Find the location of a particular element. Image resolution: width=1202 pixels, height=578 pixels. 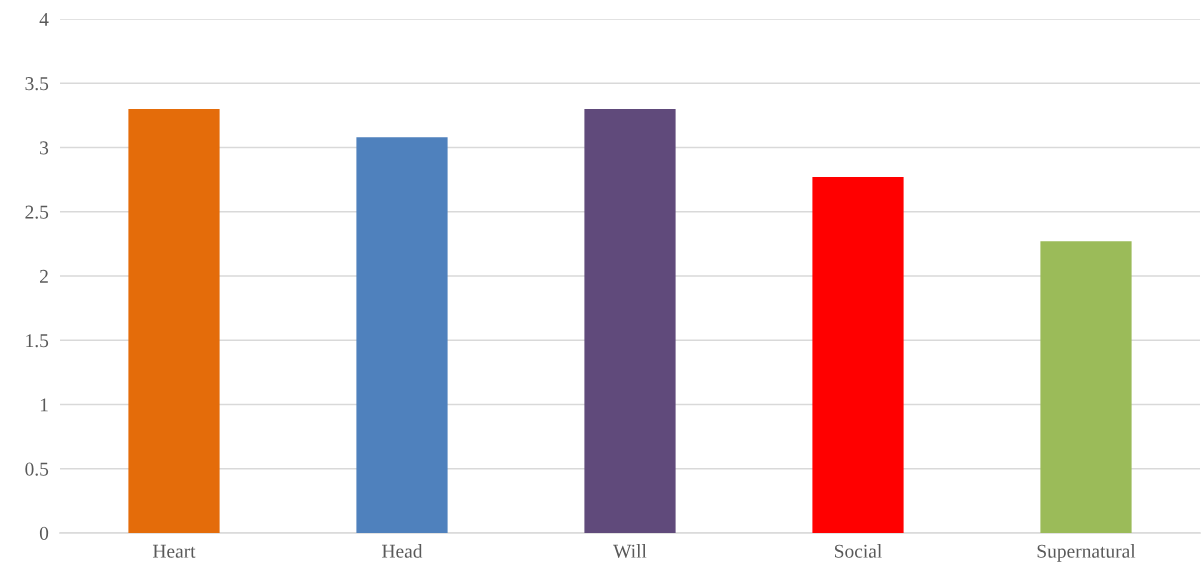

y-tick-label: 0 is located at coordinates (44, 533).